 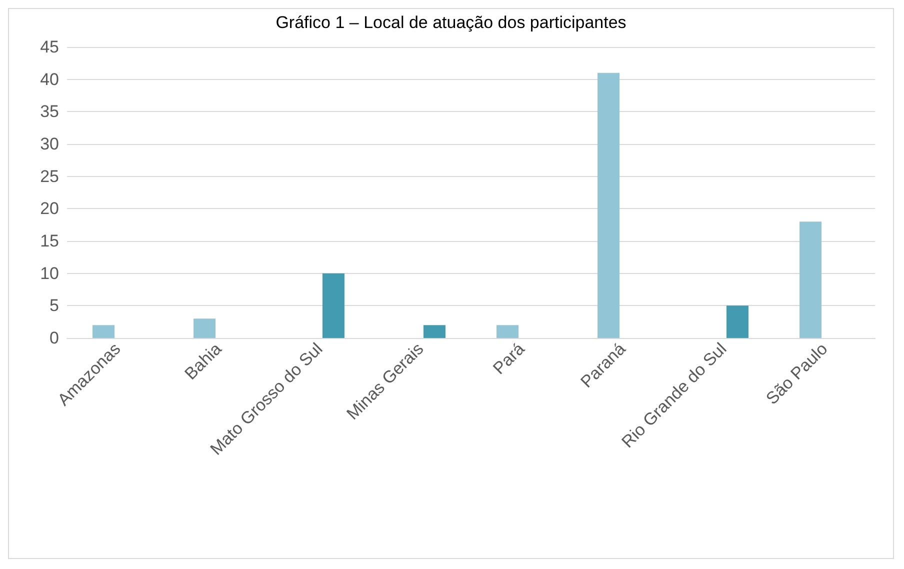 I want to click on y-tick-label: 30, so click(x=49, y=144).